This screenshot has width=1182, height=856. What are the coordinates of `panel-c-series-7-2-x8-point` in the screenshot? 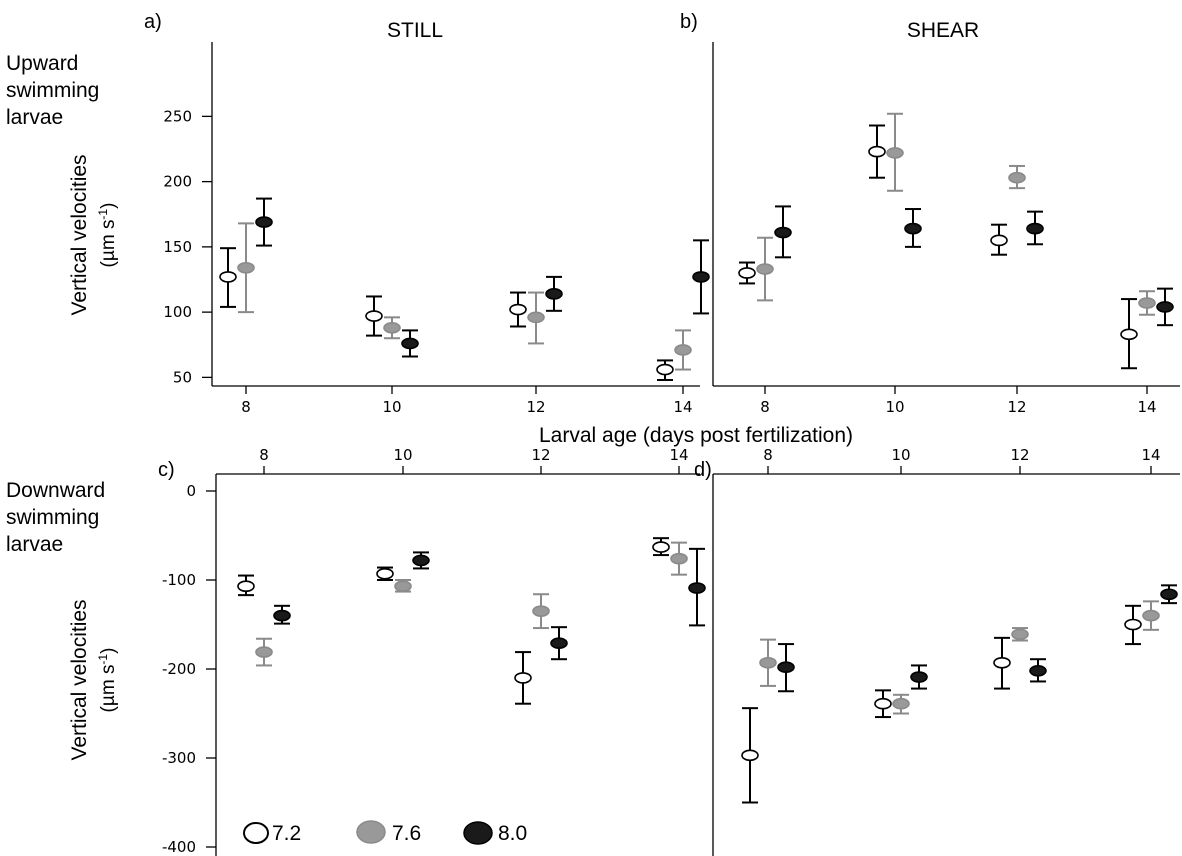 It's located at (246, 586).